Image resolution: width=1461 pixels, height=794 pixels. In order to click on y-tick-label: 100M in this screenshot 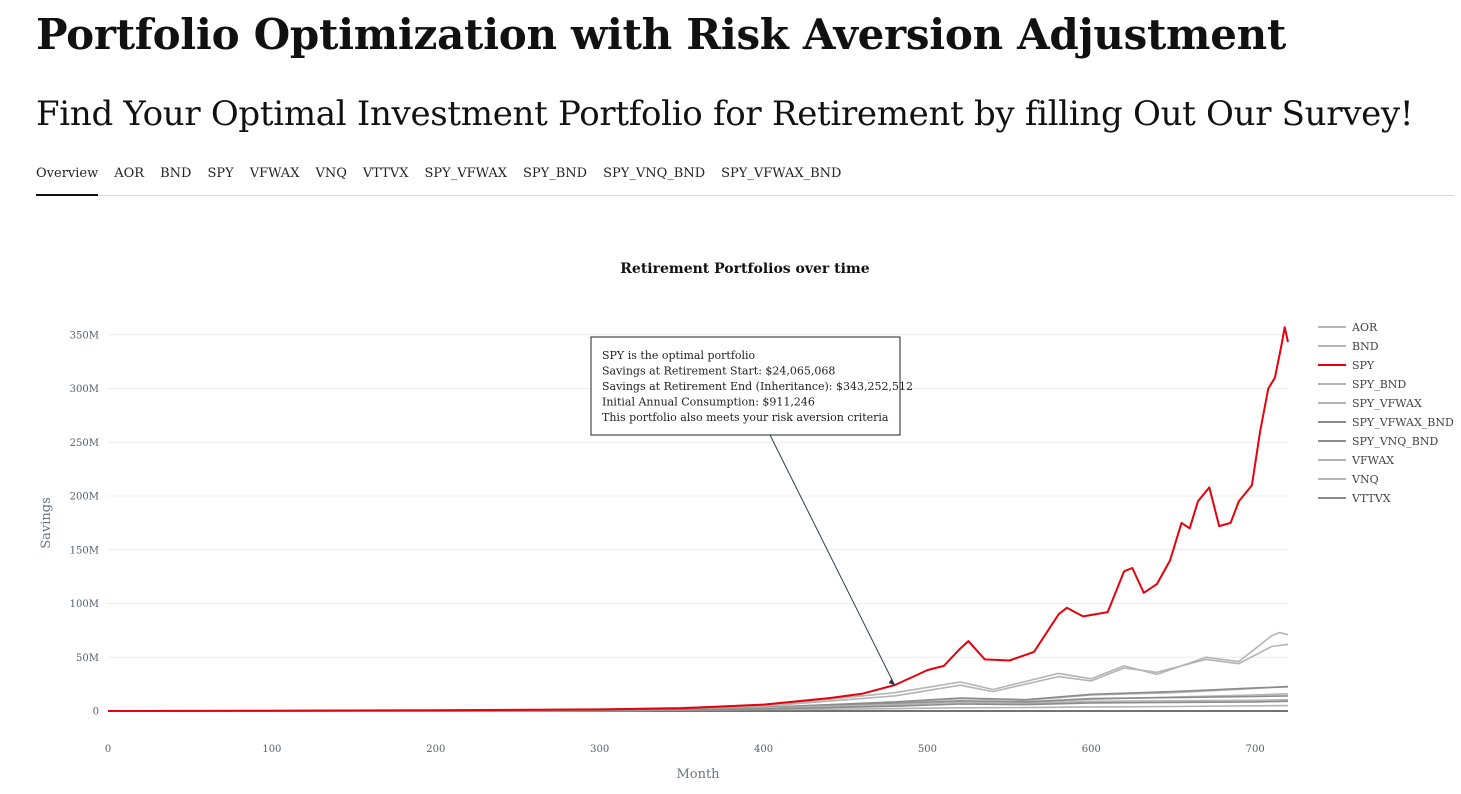, I will do `click(84, 604)`.